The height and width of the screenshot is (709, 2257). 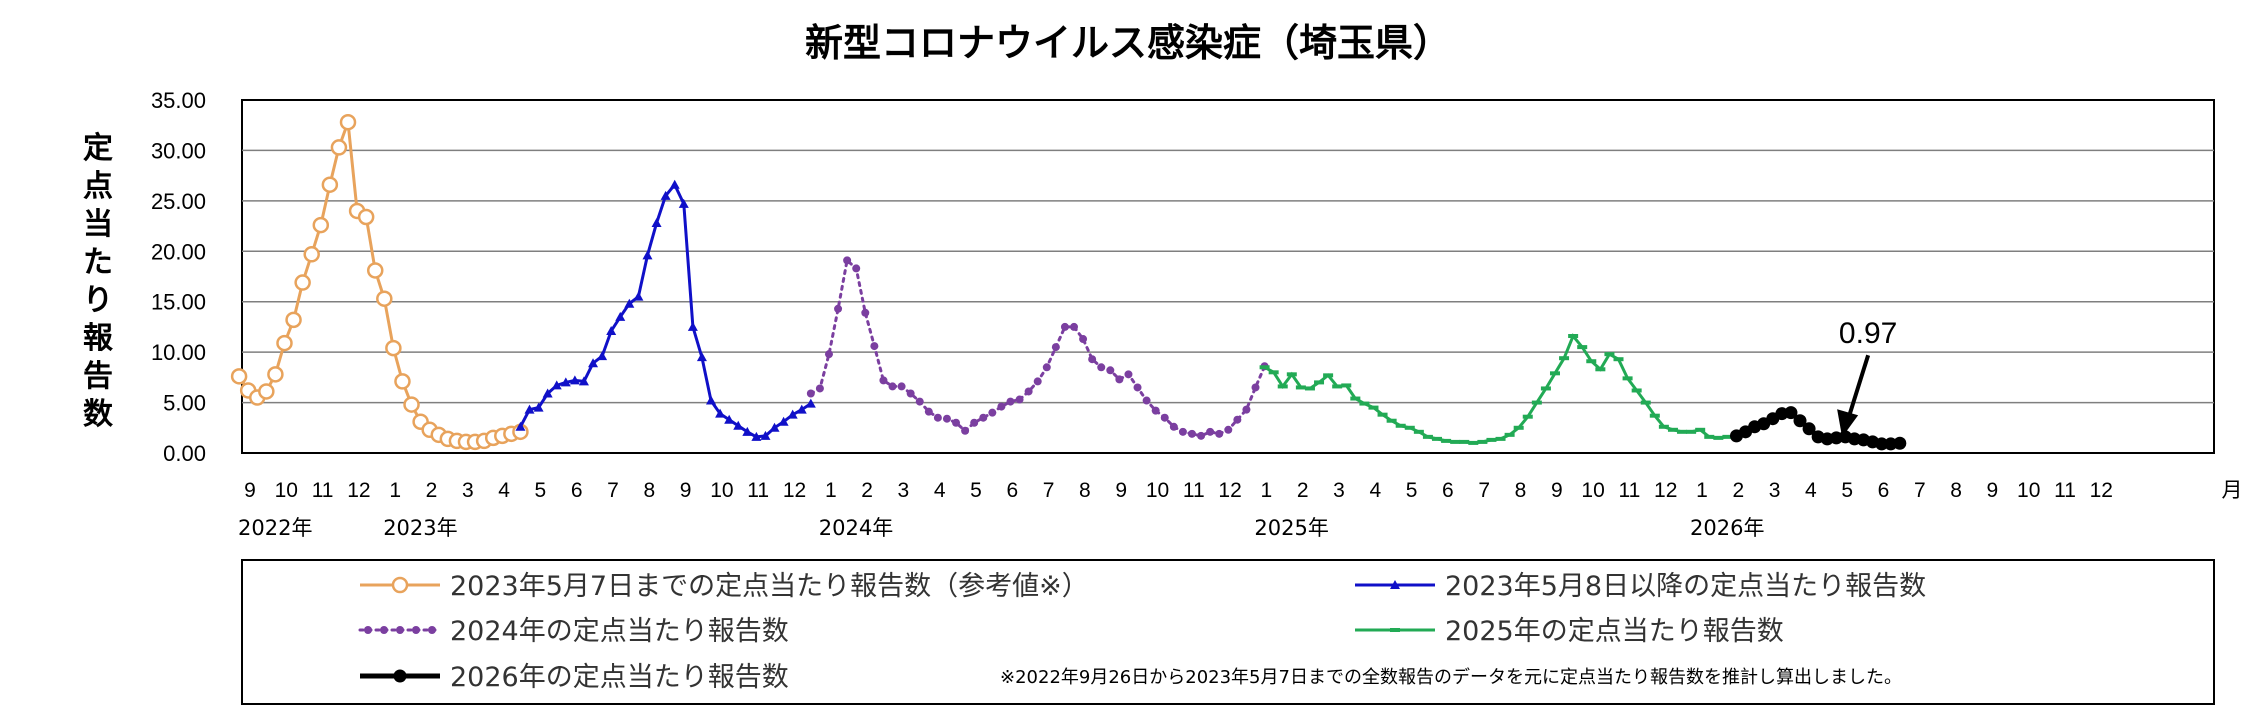 I want to click on x-axis-unit: 月, so click(x=2232, y=490).